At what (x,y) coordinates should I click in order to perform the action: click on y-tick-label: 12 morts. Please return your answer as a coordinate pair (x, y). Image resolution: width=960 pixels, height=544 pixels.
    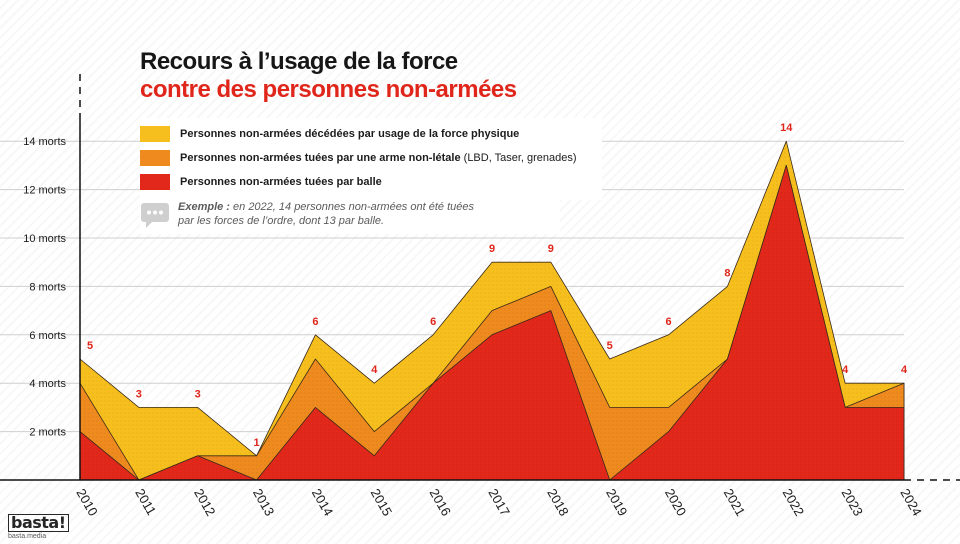
    Looking at the image, I should click on (44, 191).